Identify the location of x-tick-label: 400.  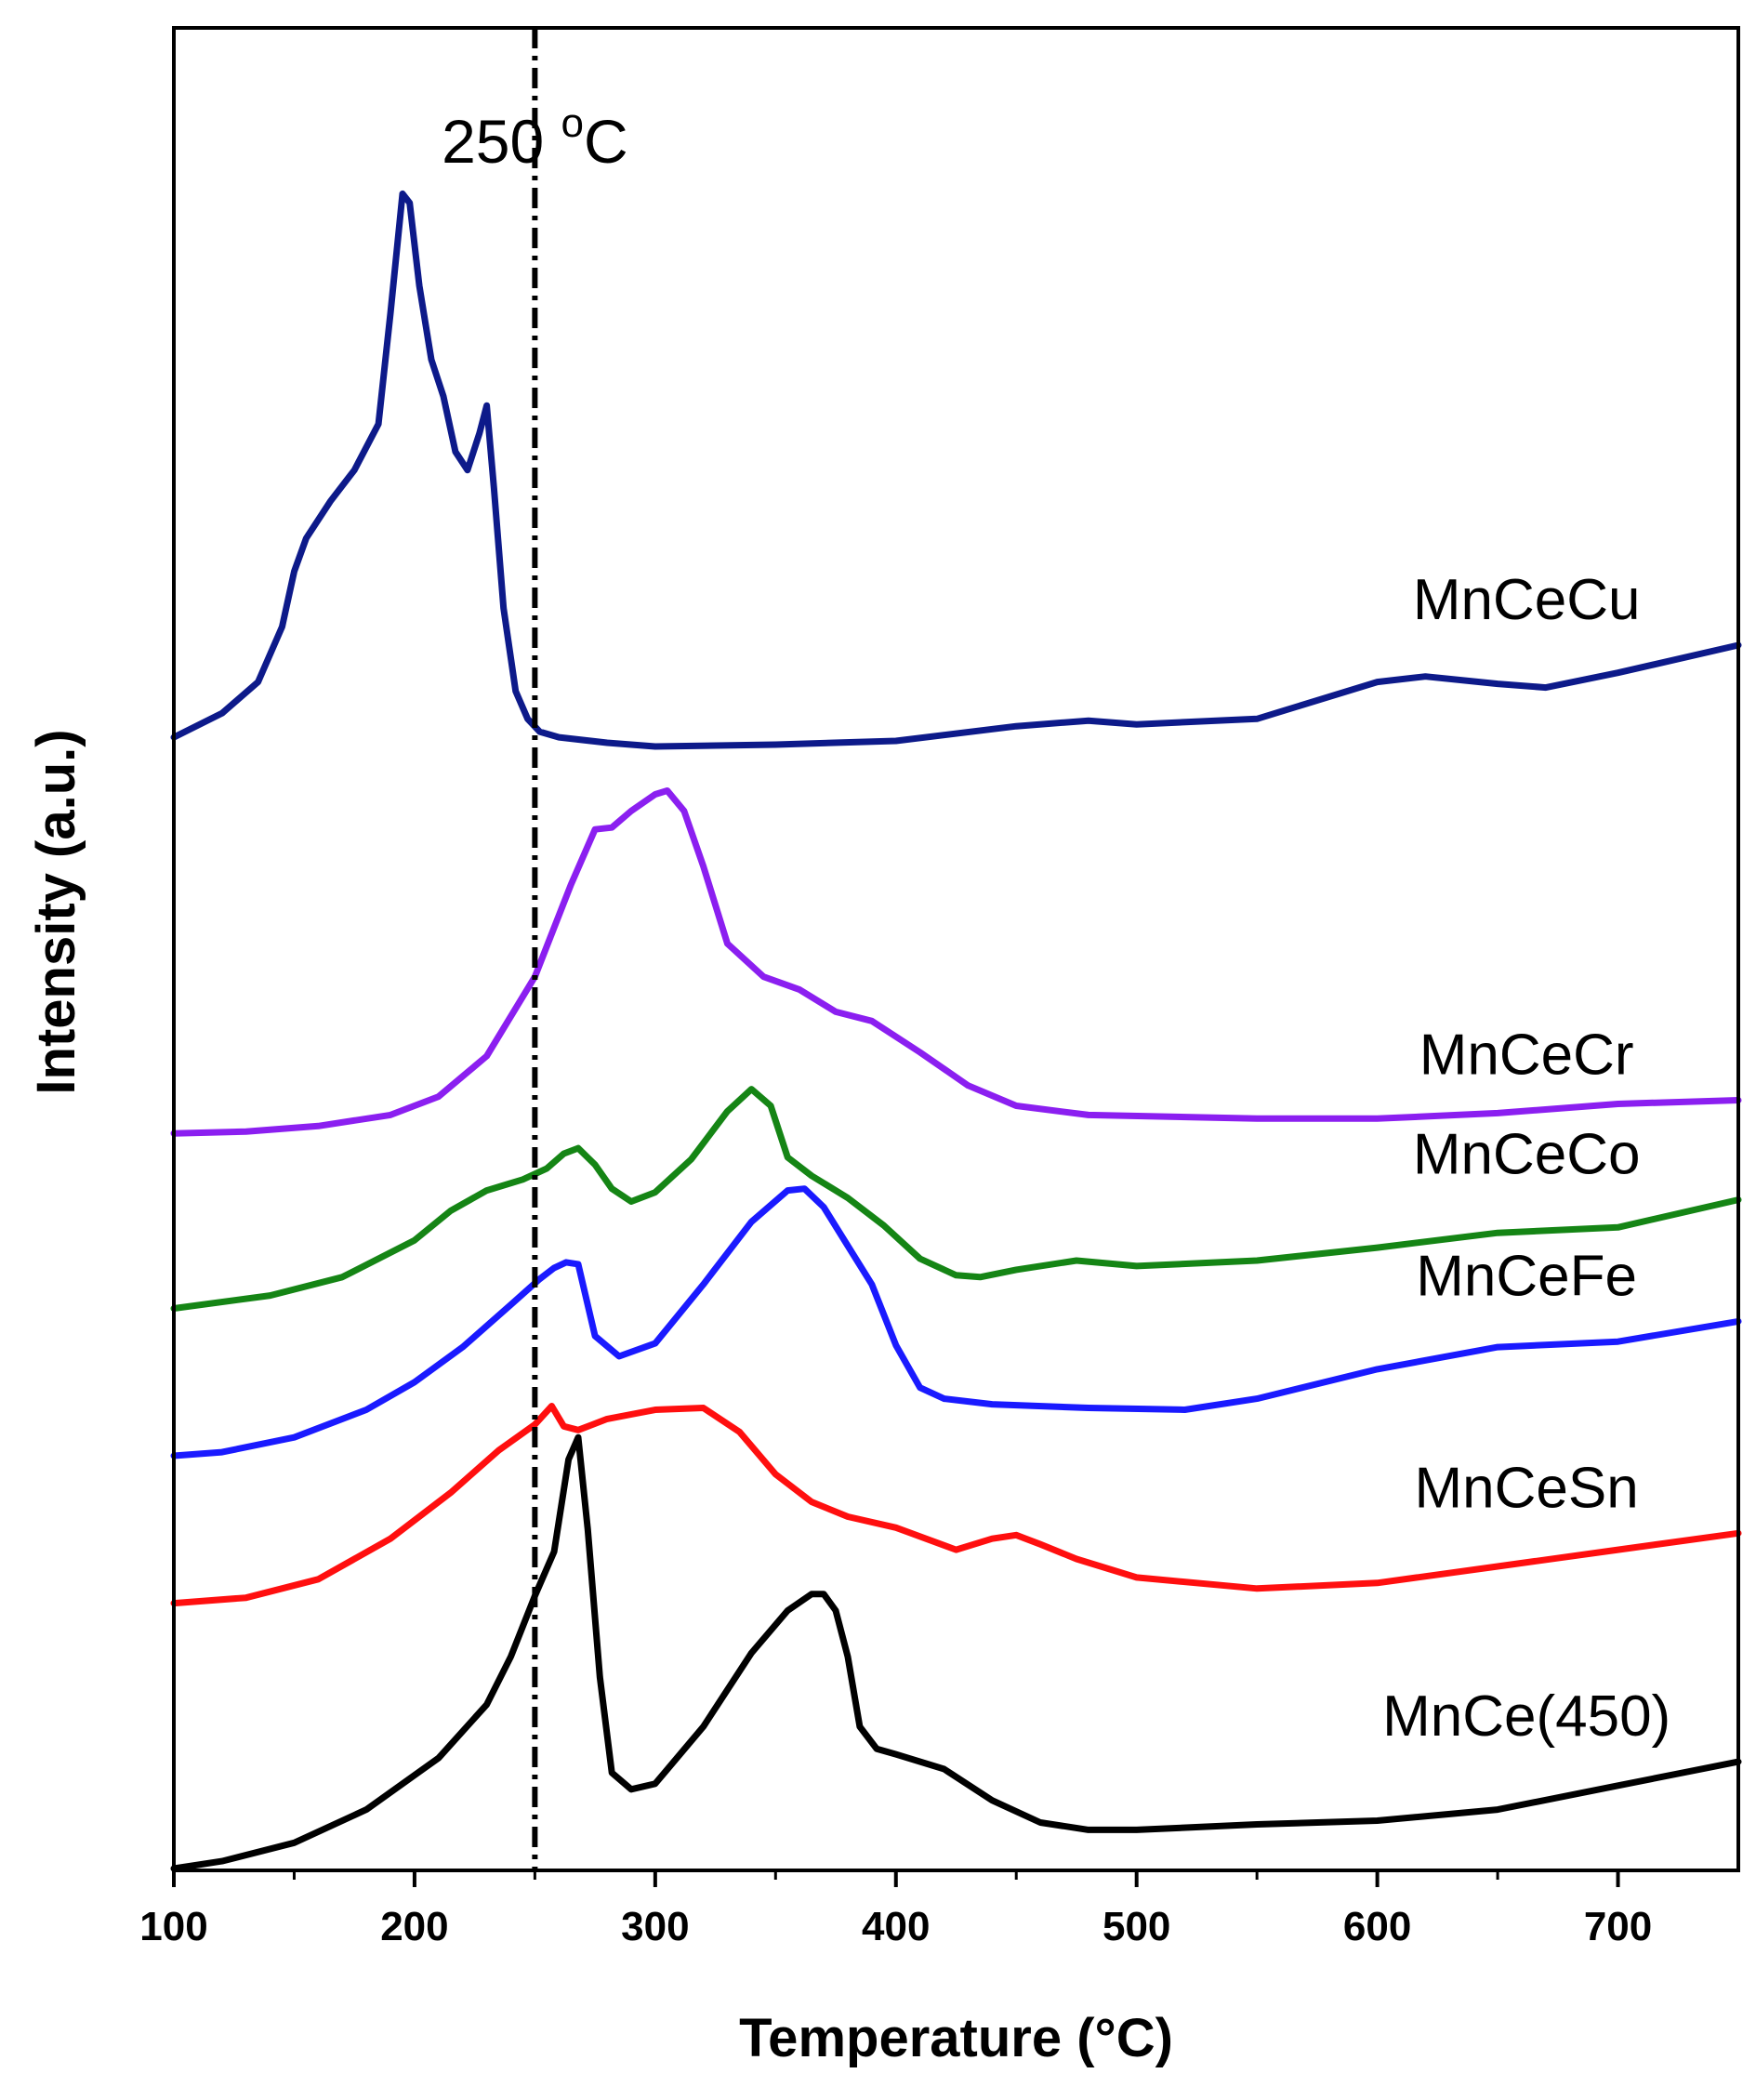
(896, 1926).